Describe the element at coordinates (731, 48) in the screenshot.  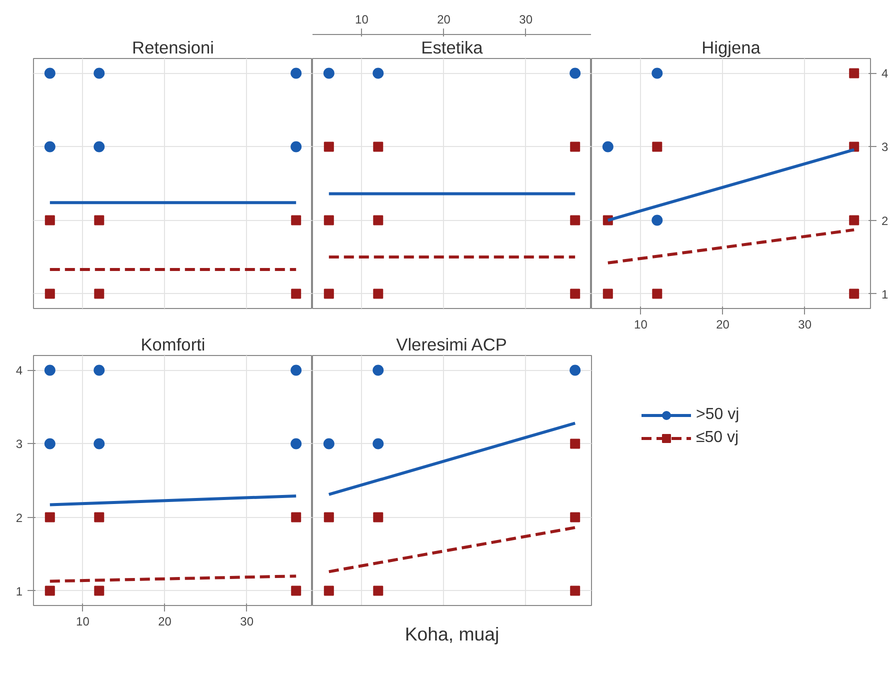
I see `chart-title: Higjena` at that location.